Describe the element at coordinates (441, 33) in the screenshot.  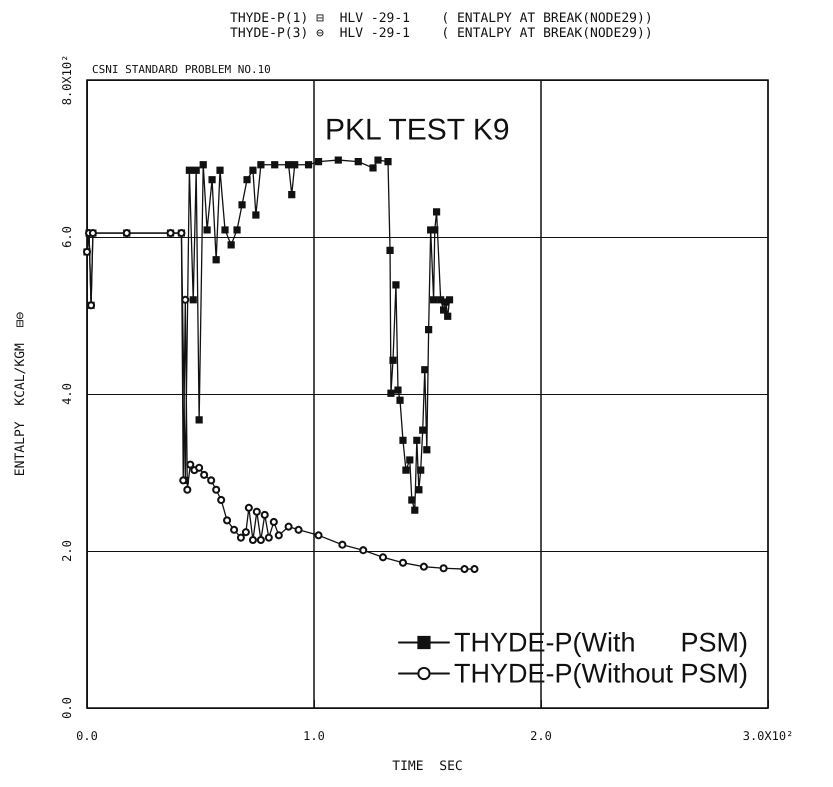
I see `text: THYDE-P(3) ⊖ HLV -29-1 ( ENTALPY AT BREAK(NODE29))` at that location.